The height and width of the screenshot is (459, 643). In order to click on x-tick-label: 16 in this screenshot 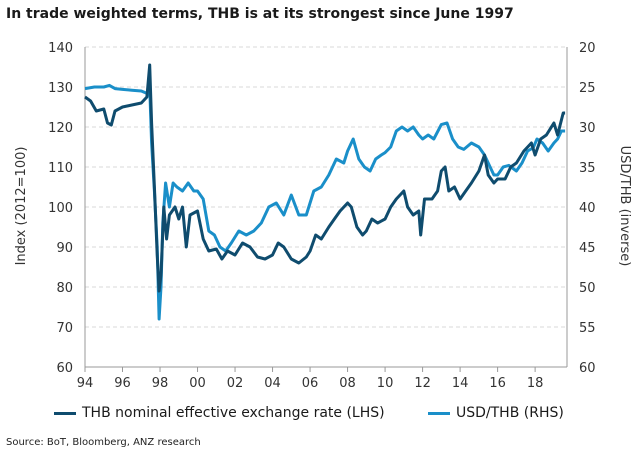, I will do `click(497, 383)`.